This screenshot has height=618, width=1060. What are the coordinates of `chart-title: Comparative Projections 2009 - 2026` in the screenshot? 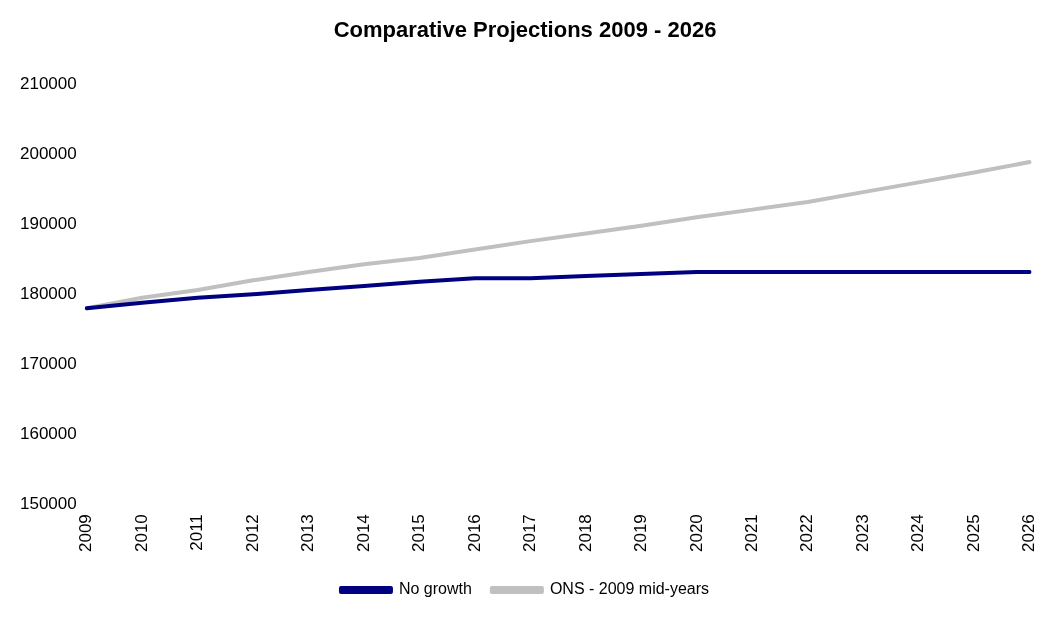 It's located at (525, 30).